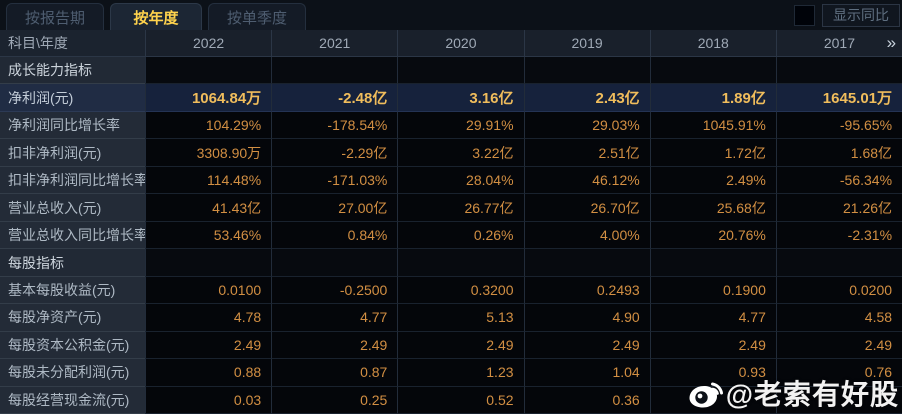  Describe the element at coordinates (460, 318) in the screenshot. I see `cell-value: 5.13` at that location.